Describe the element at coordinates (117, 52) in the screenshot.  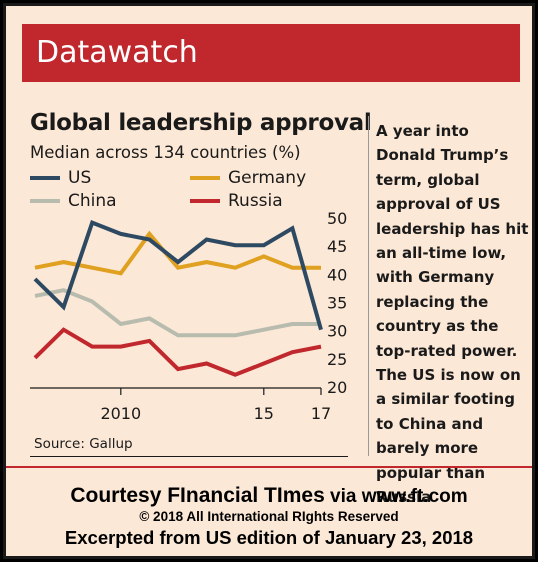
I see `banner-title: Datawatch` at that location.